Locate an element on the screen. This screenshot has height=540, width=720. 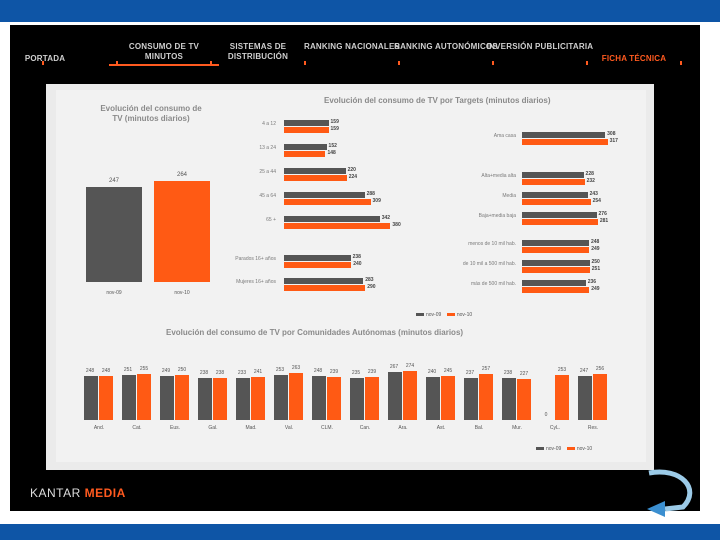
return-arrow-icon is located at coordinates (671, 494).